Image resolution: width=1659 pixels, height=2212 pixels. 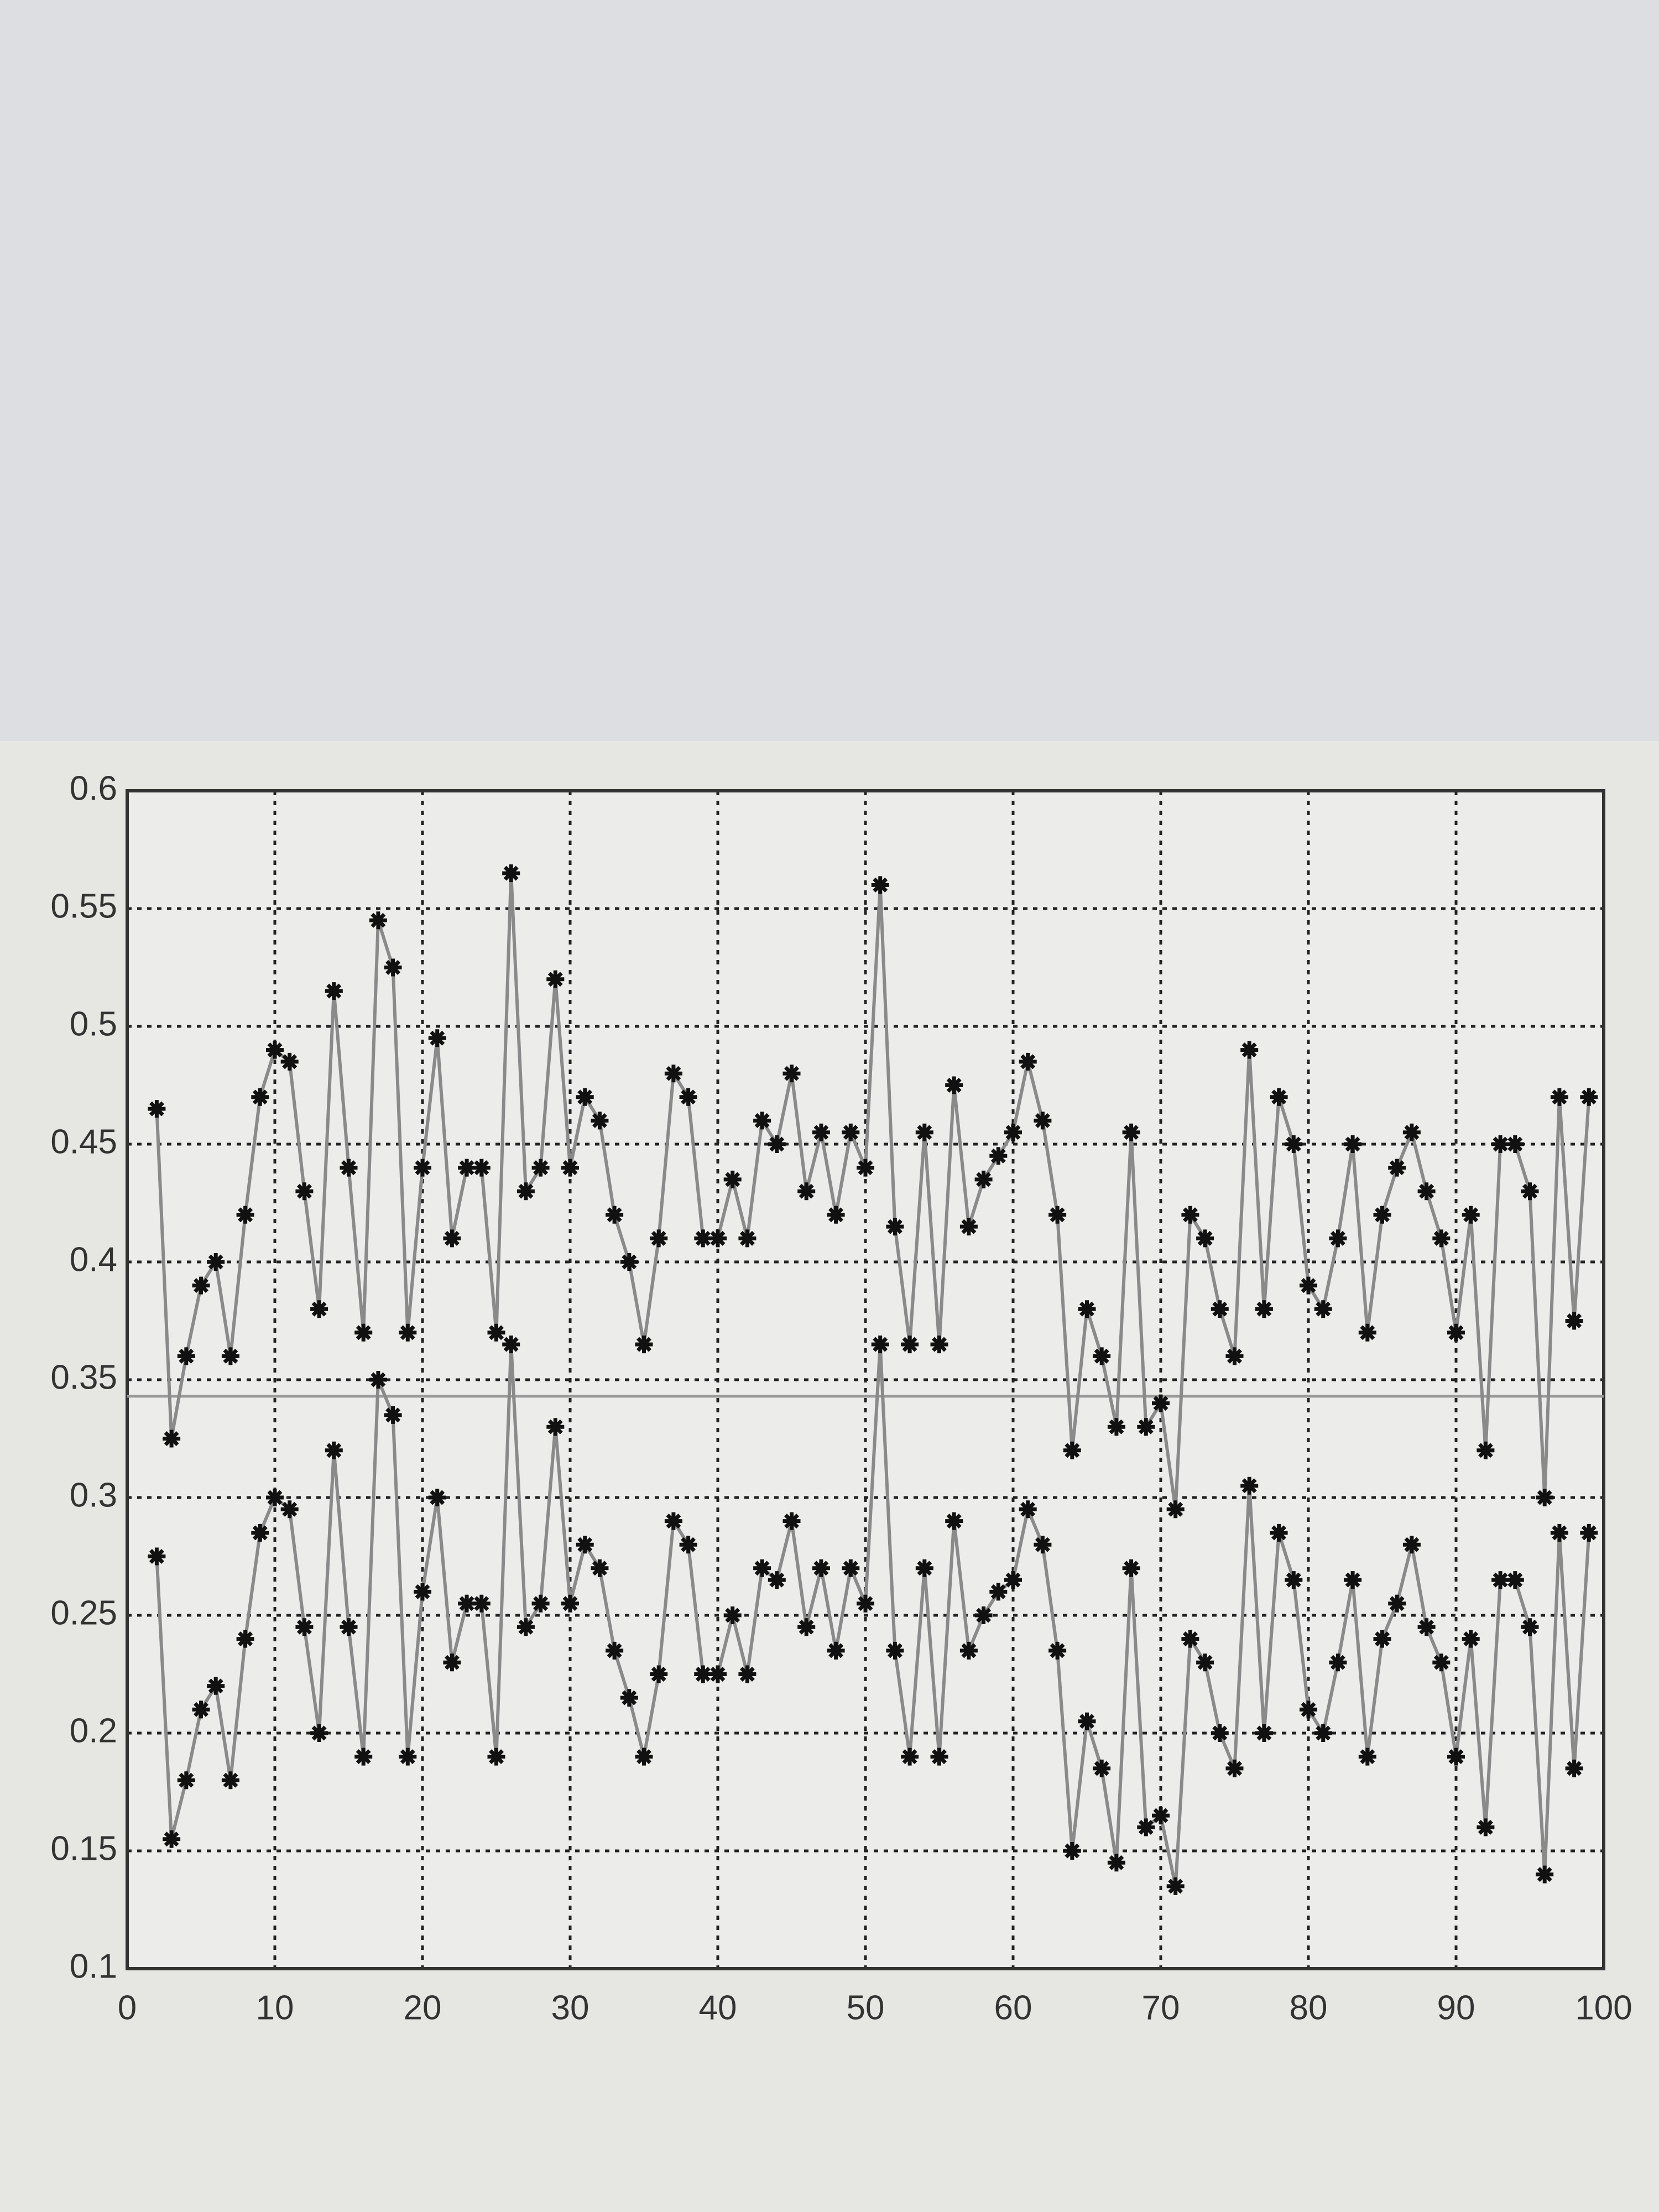 I want to click on x-tick-label: 20, so click(x=423, y=2008).